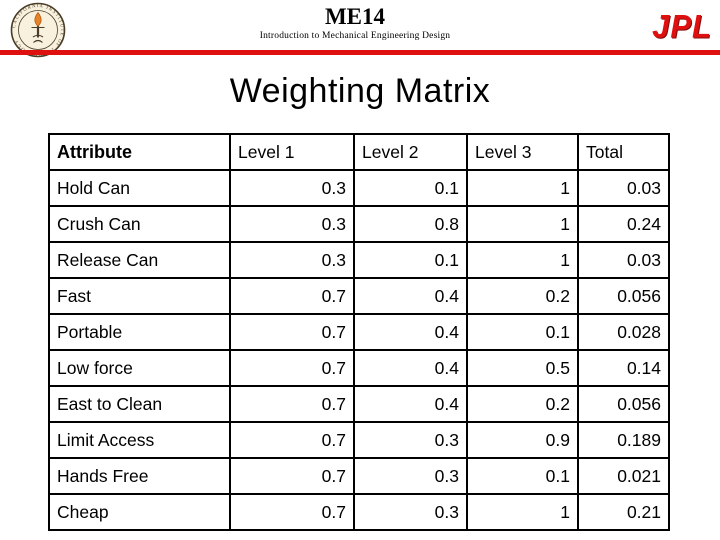 Image resolution: width=720 pixels, height=540 pixels. I want to click on table-row: Hold Can 0.3 0.1 1 0.03, so click(359, 188).